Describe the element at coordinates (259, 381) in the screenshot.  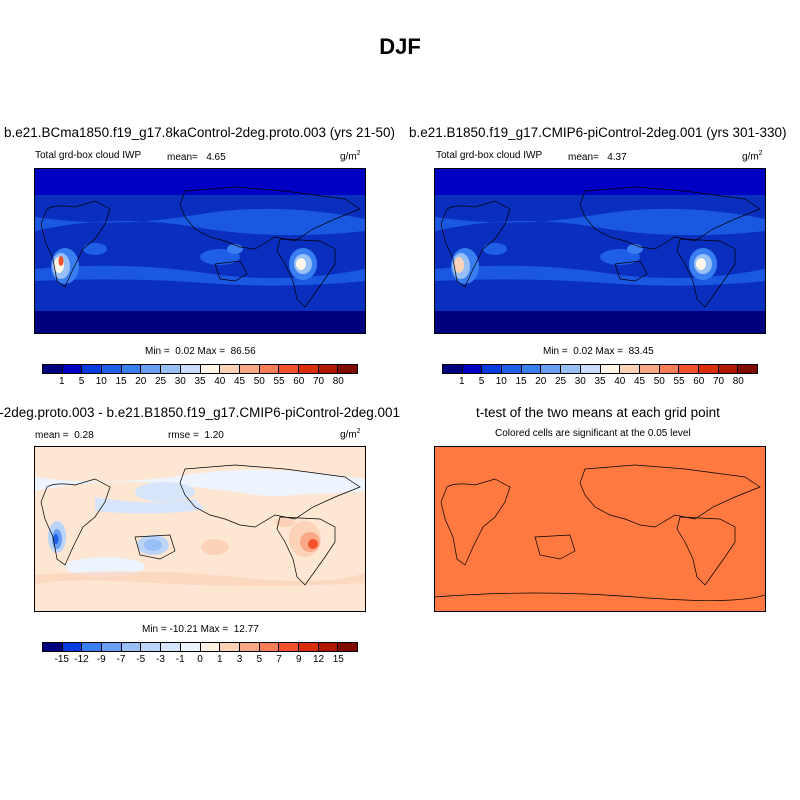
I see `colorbar-tick-label: 50` at that location.